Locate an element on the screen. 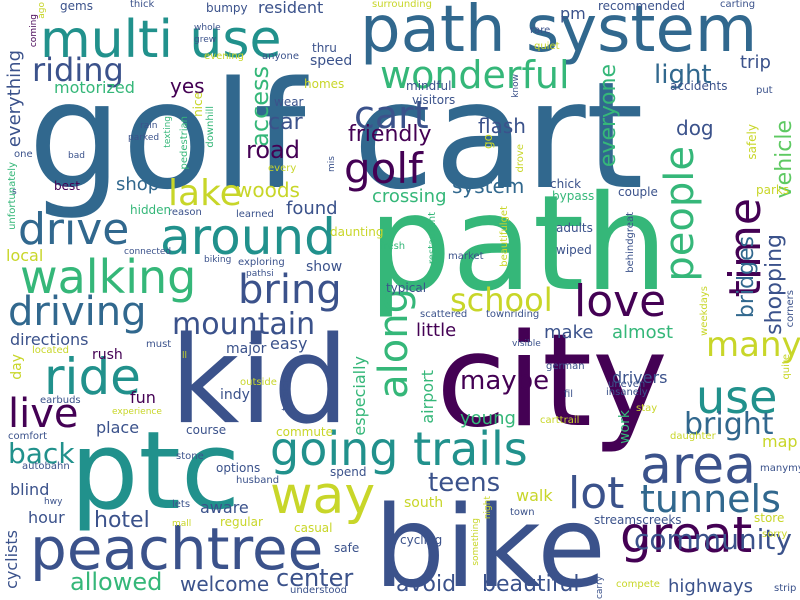 This screenshot has width=800, height=600. word-light: light is located at coordinates (683, 75).